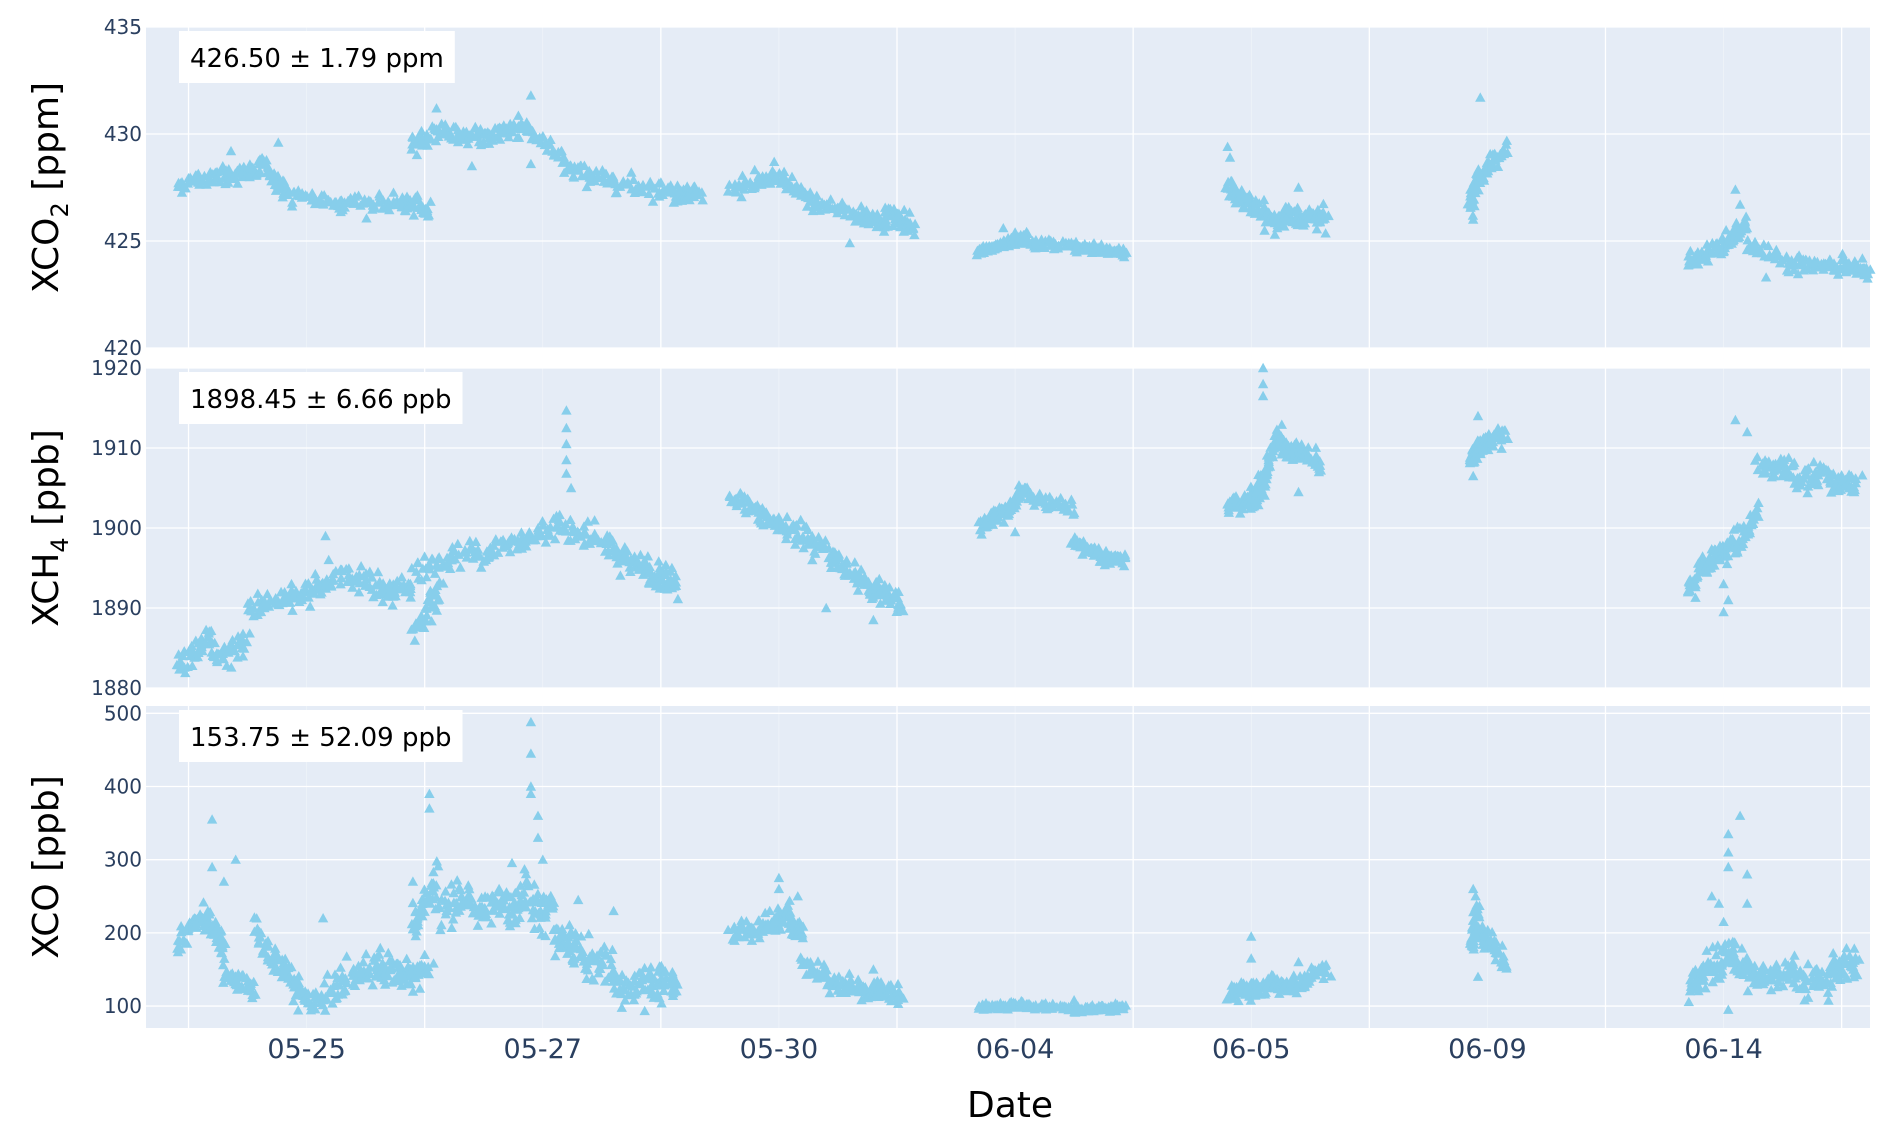 The height and width of the screenshot is (1135, 1892). I want to click on annotation-background, so click(317, 57).